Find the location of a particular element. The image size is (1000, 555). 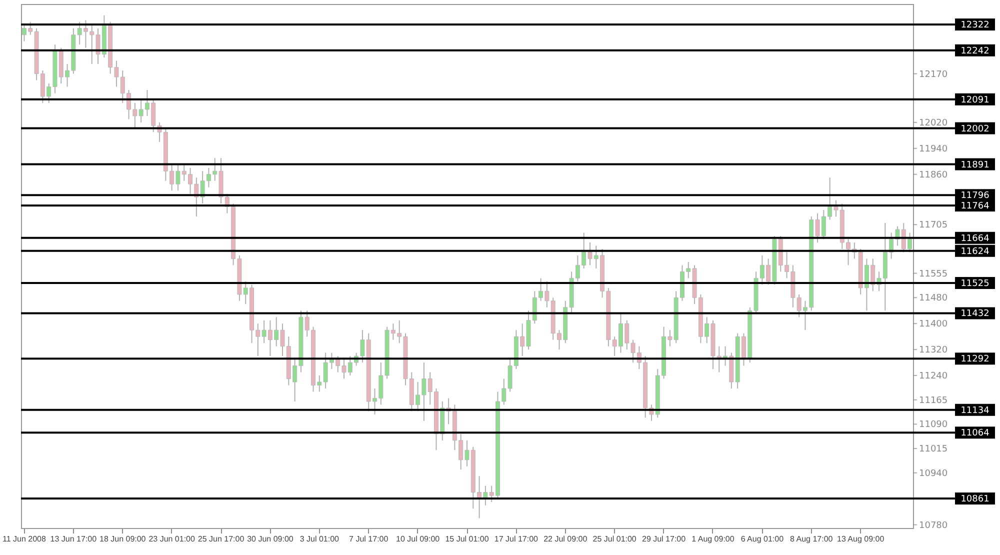

ref-line-label: 11891 is located at coordinates (975, 165).